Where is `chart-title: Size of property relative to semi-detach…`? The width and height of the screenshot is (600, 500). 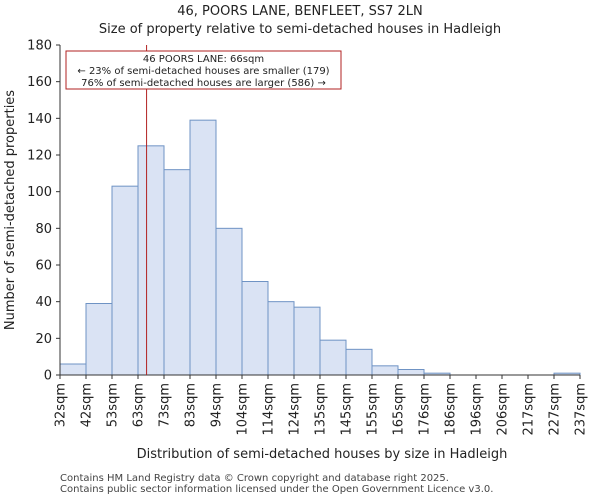 chart-title: Size of property relative to semi-detach… is located at coordinates (300, 29).